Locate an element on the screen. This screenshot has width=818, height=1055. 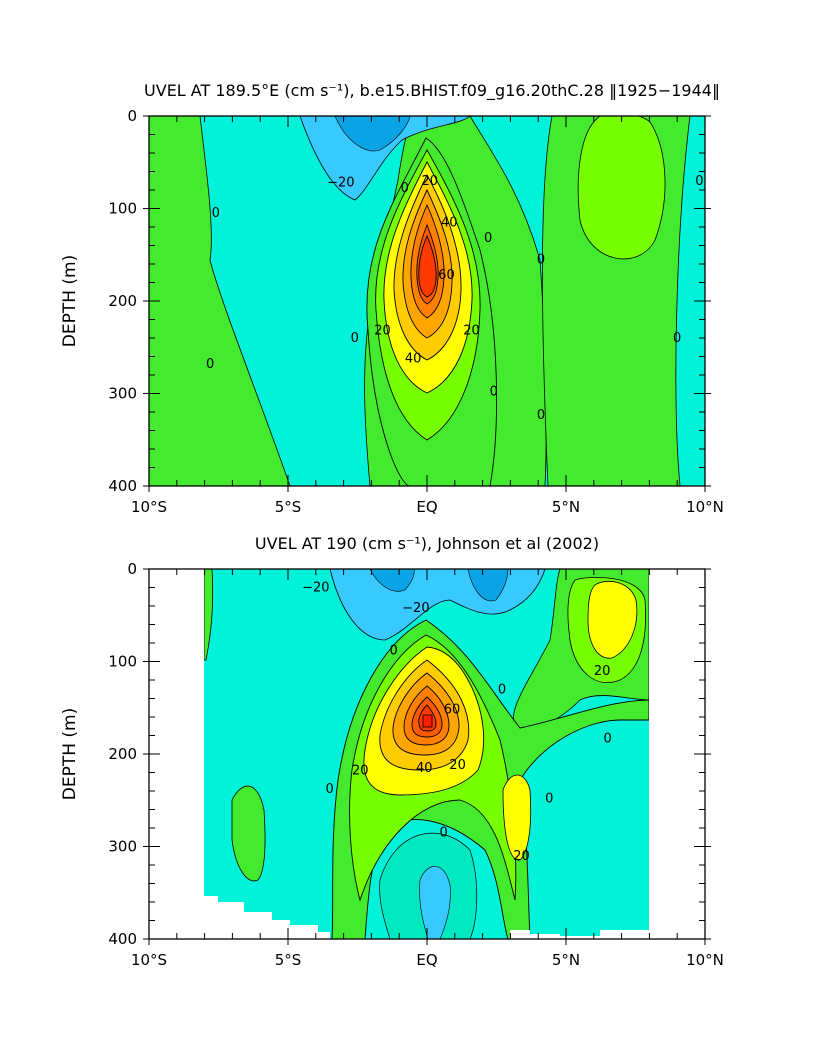
panel1-contour-labels: −20 0 0 20 40 0 0 0 60 20 0 20 40 0 0 0 0 is located at coordinates (455, 298).